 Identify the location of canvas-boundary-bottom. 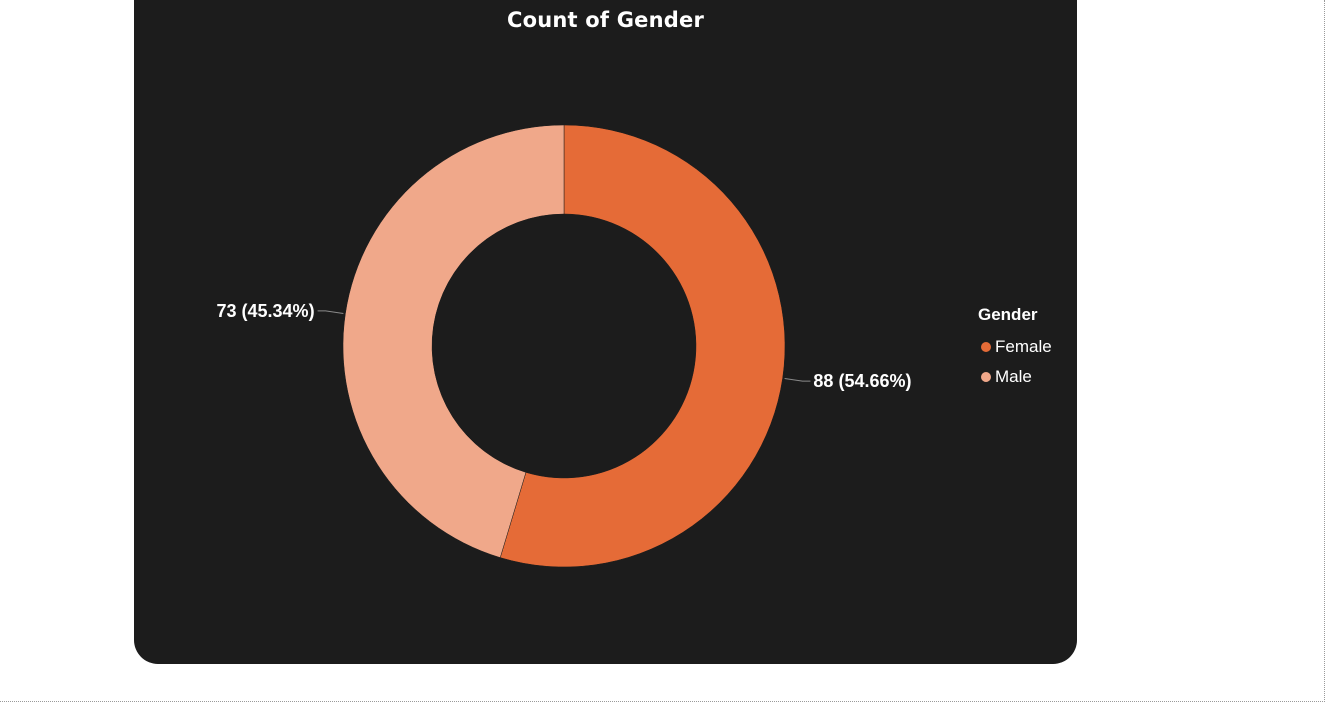
(662, 701).